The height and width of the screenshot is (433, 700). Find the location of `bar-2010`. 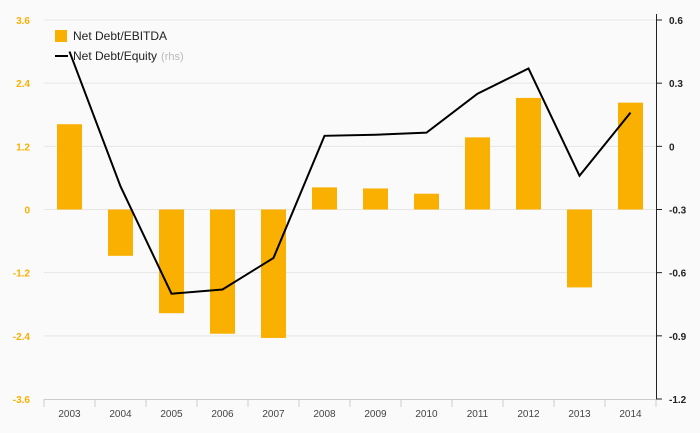

bar-2010 is located at coordinates (426, 201).